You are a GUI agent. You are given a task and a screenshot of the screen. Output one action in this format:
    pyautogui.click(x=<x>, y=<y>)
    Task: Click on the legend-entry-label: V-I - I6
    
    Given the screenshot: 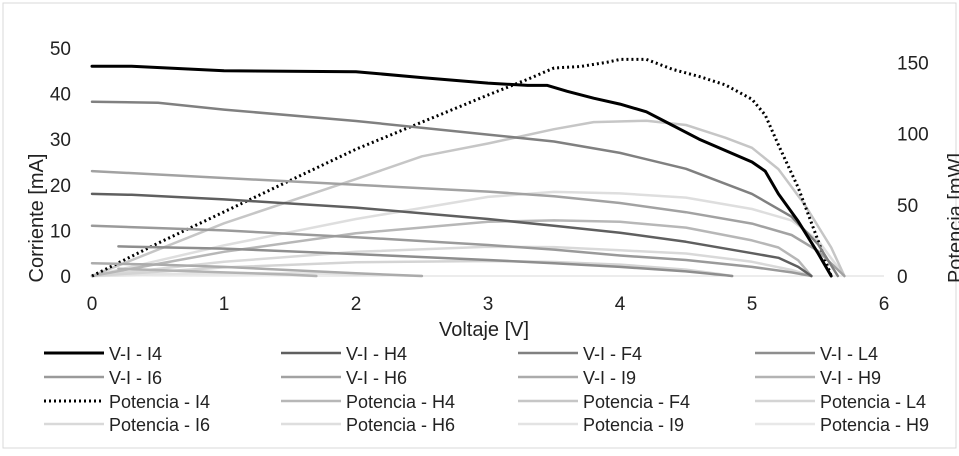 What is the action you would take?
    pyautogui.click(x=135, y=378)
    